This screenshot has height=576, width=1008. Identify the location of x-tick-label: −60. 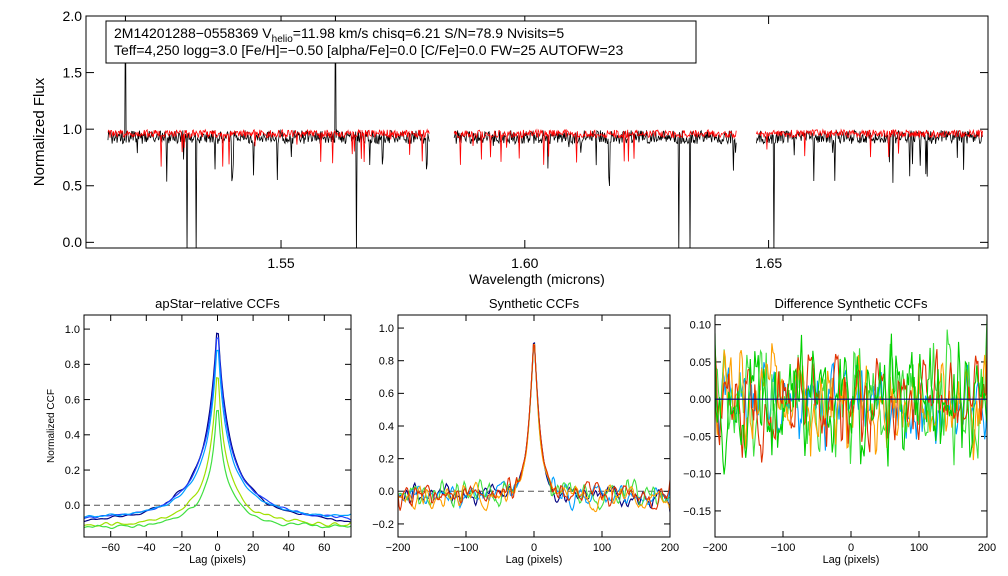
(110, 548).